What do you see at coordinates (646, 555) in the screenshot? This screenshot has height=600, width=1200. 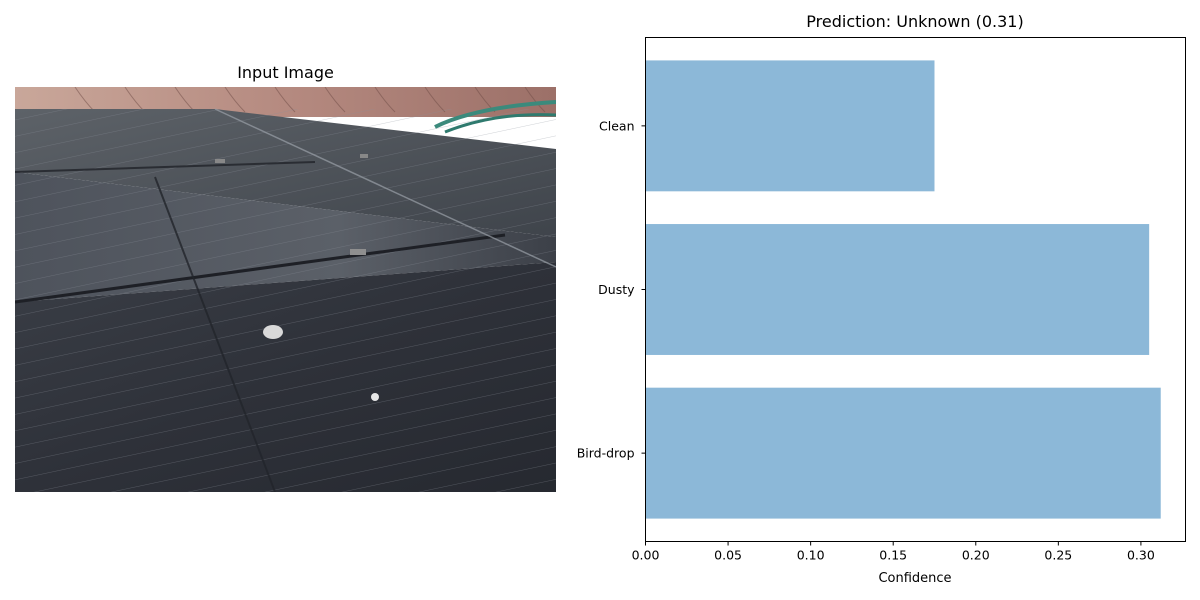 I see `x-tick-label: 0.00` at bounding box center [646, 555].